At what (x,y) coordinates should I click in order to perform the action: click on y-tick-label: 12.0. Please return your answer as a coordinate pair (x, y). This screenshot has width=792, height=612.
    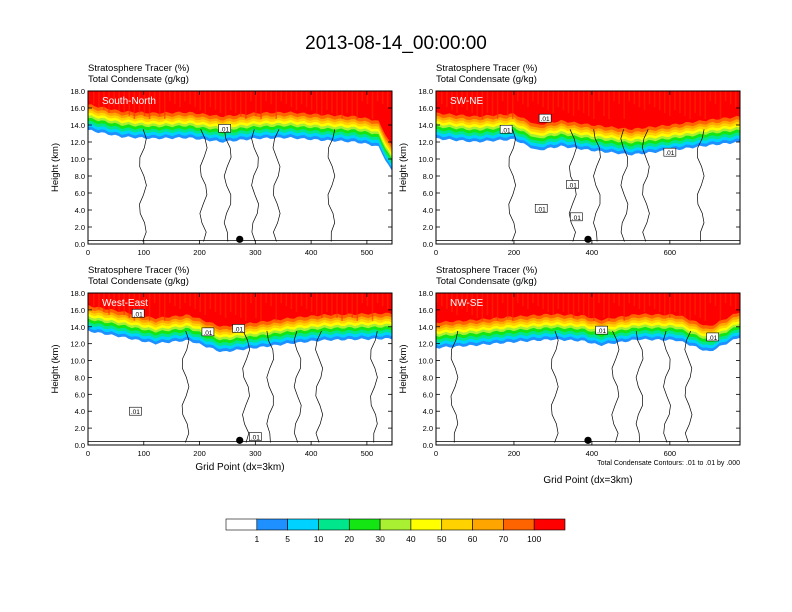
    Looking at the image, I should click on (425, 344).